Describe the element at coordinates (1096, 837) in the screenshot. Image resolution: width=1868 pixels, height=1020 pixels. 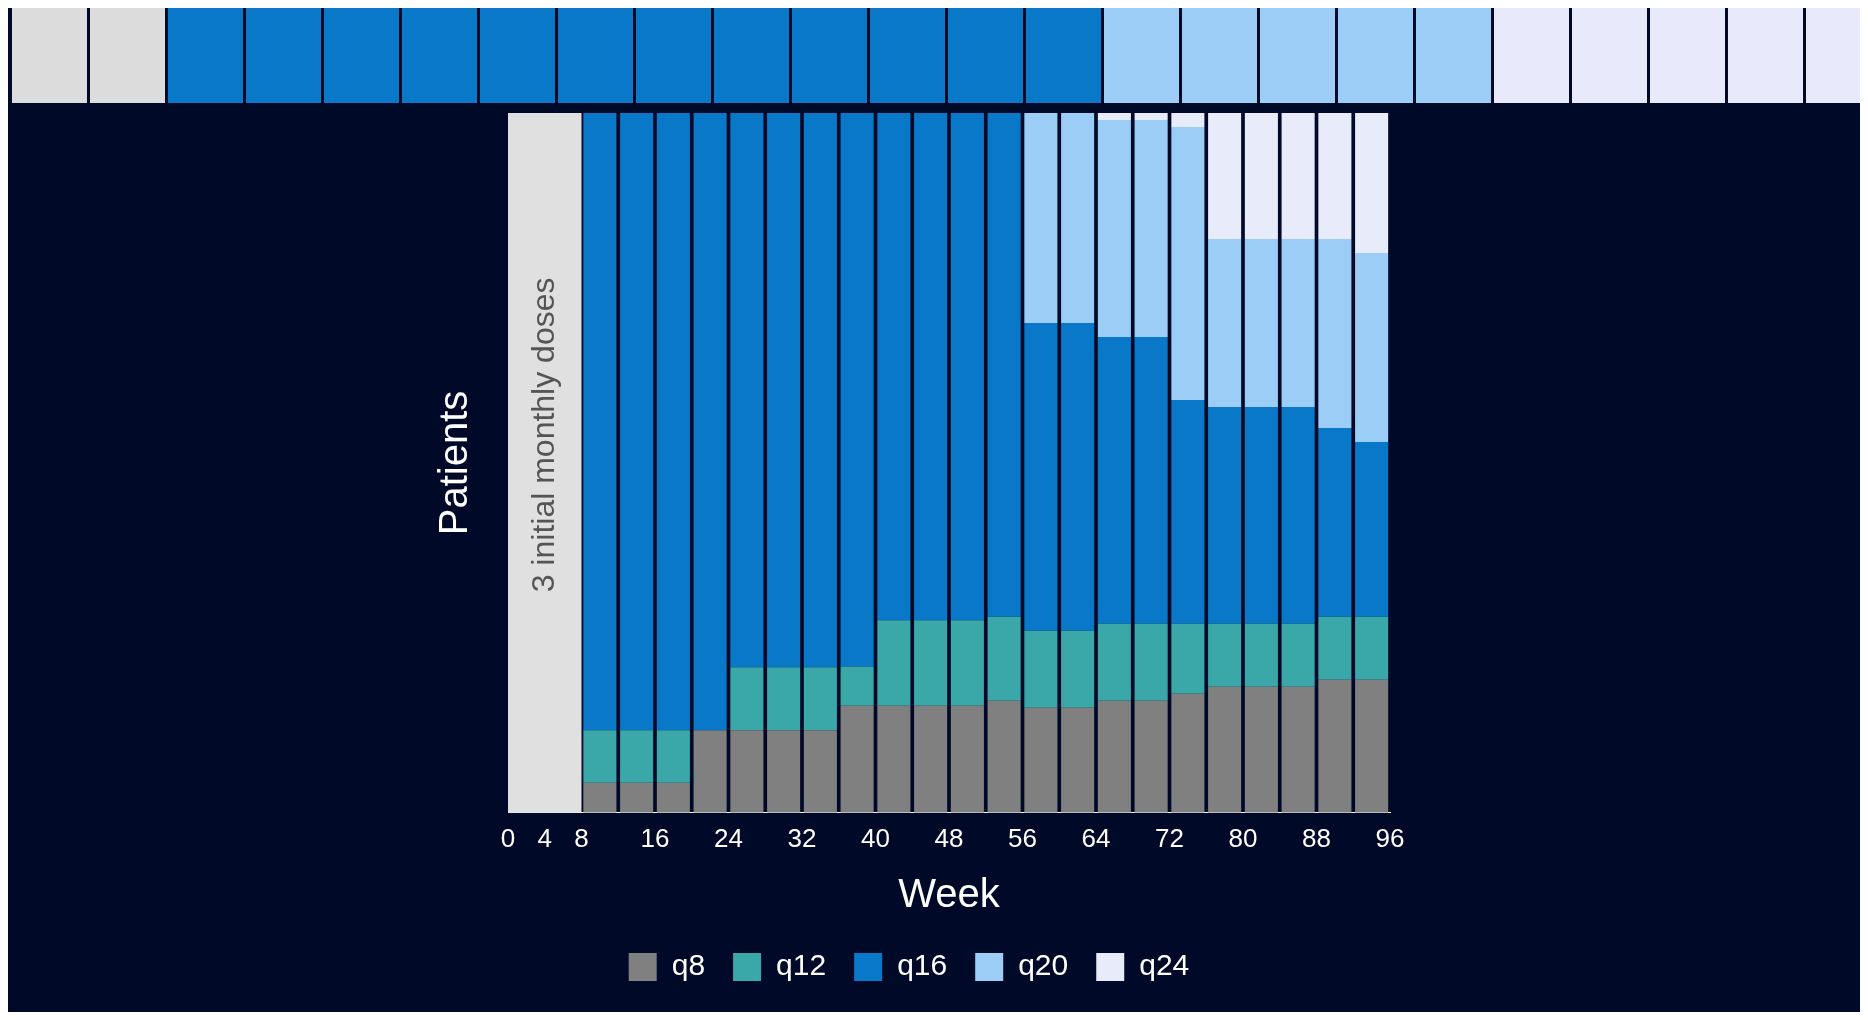
I see `x-tick-label: 64` at that location.